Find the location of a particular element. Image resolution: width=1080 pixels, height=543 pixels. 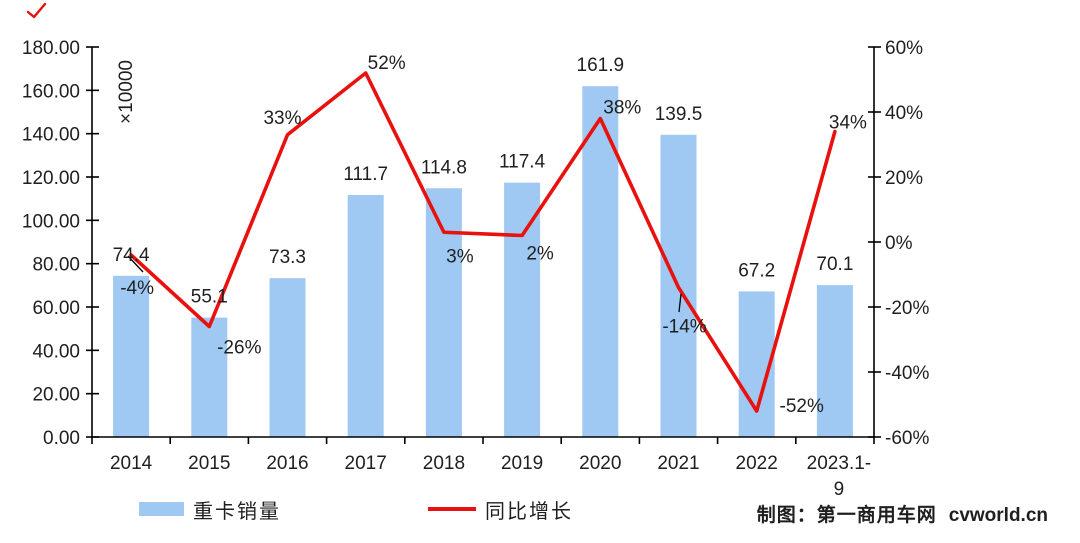

x-label-2014: 2014 is located at coordinates (131, 463).